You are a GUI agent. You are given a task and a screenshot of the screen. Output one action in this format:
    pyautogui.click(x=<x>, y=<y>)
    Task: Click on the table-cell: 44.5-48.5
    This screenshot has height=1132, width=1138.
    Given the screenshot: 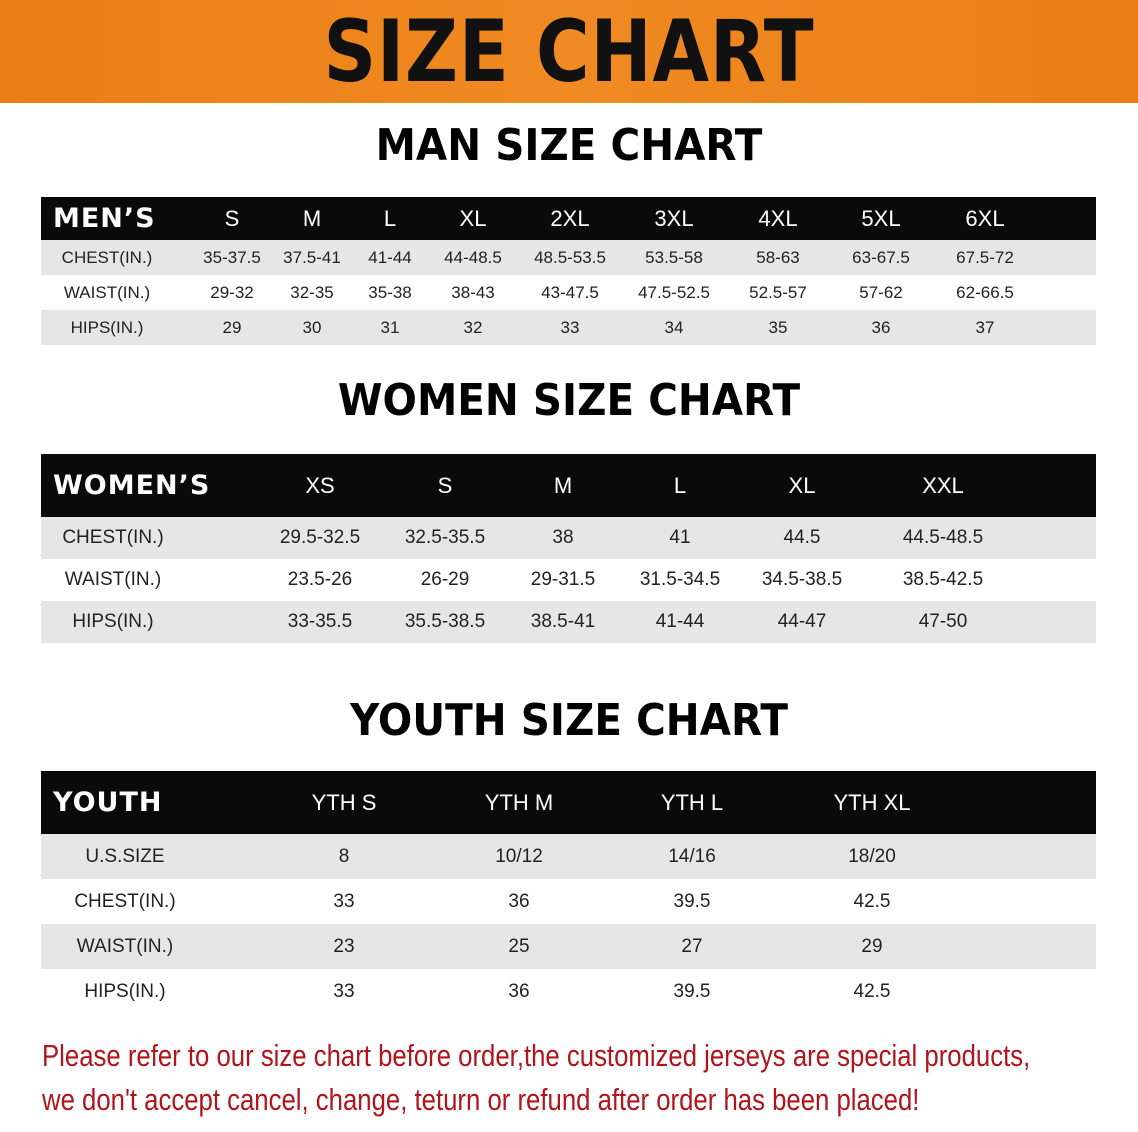 What is the action you would take?
    pyautogui.click(x=943, y=537)
    